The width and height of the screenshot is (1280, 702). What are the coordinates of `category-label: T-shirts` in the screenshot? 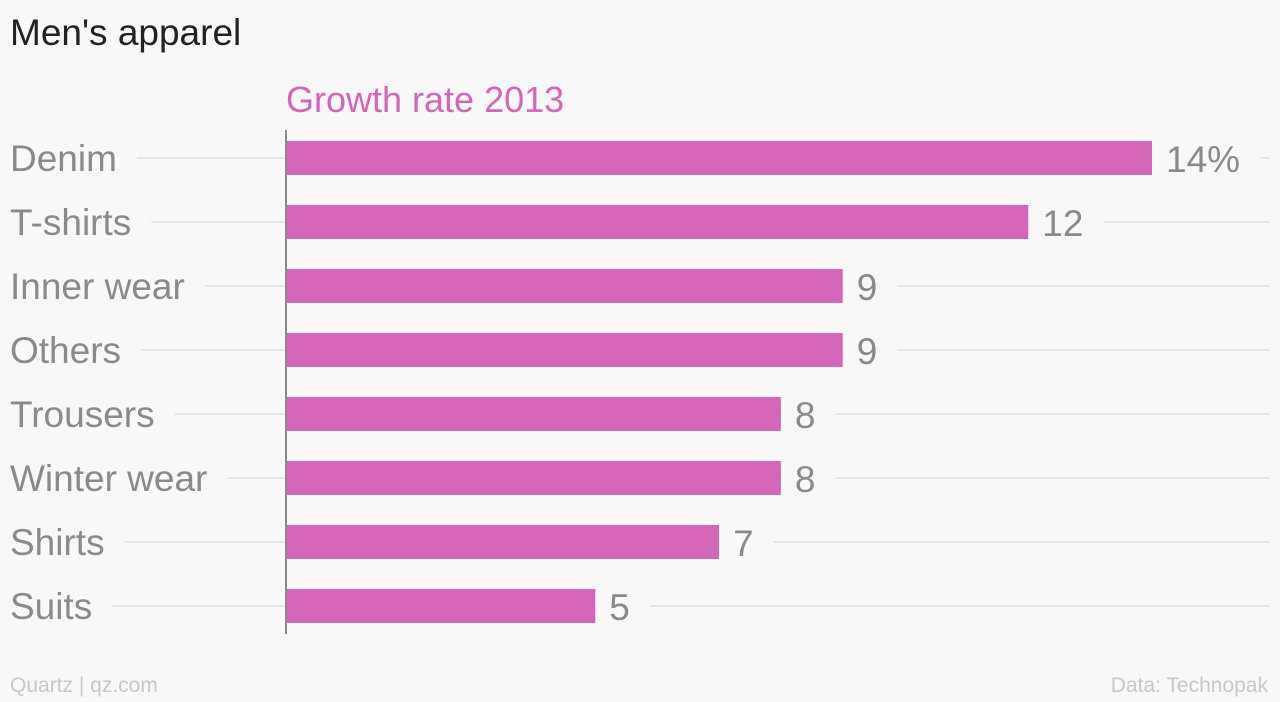 It's located at (70, 222).